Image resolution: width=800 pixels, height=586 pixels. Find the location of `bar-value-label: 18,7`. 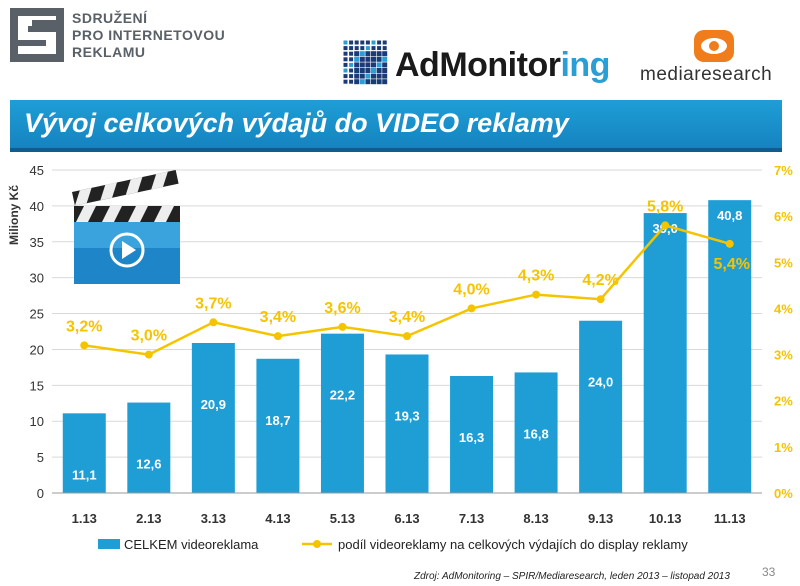

bar-value-label: 18,7 is located at coordinates (277, 420).